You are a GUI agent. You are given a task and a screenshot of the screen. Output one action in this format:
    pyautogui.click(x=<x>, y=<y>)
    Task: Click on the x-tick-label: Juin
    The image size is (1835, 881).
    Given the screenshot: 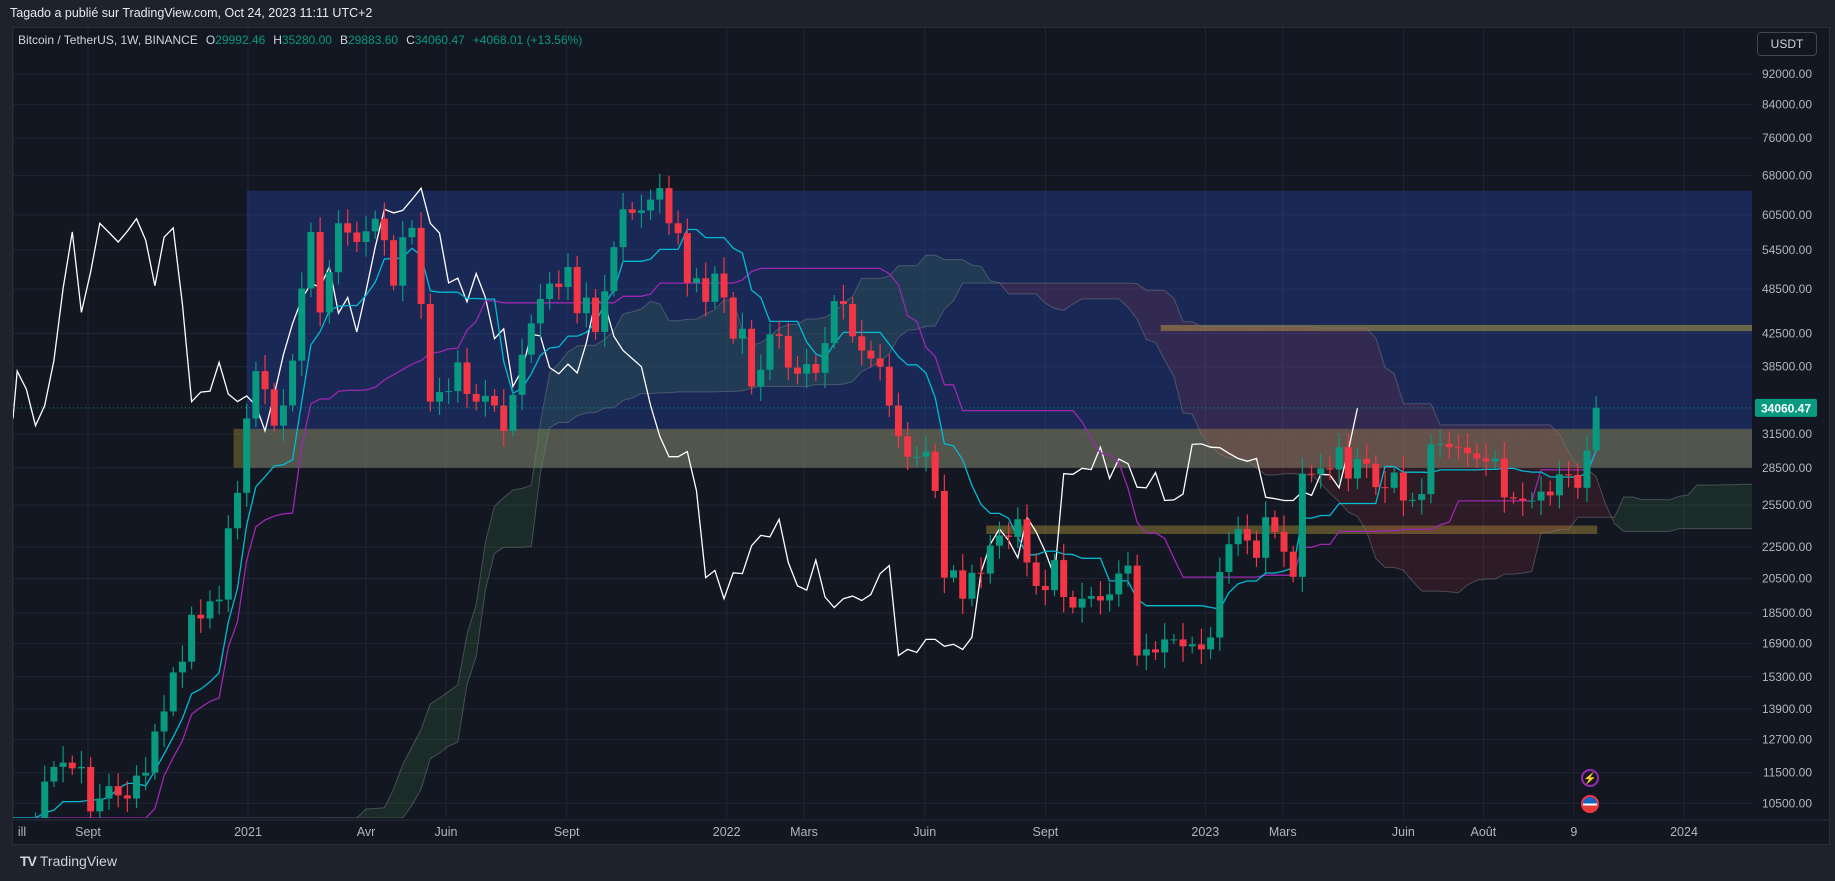 What is the action you would take?
    pyautogui.click(x=1403, y=832)
    